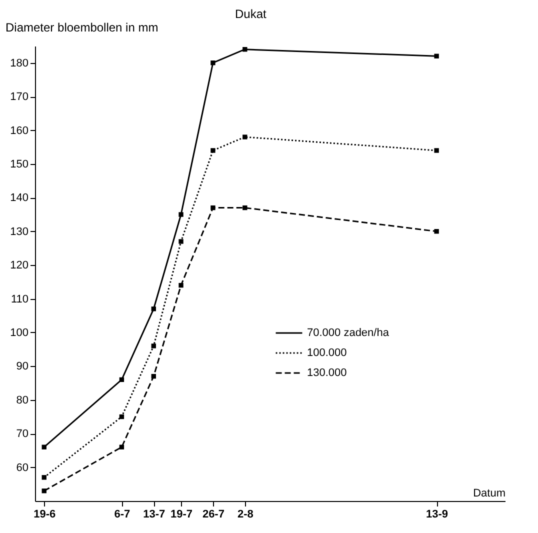 This screenshot has width=538, height=533. What do you see at coordinates (19, 198) in the screenshot?
I see `y-tick-label: 140` at bounding box center [19, 198].